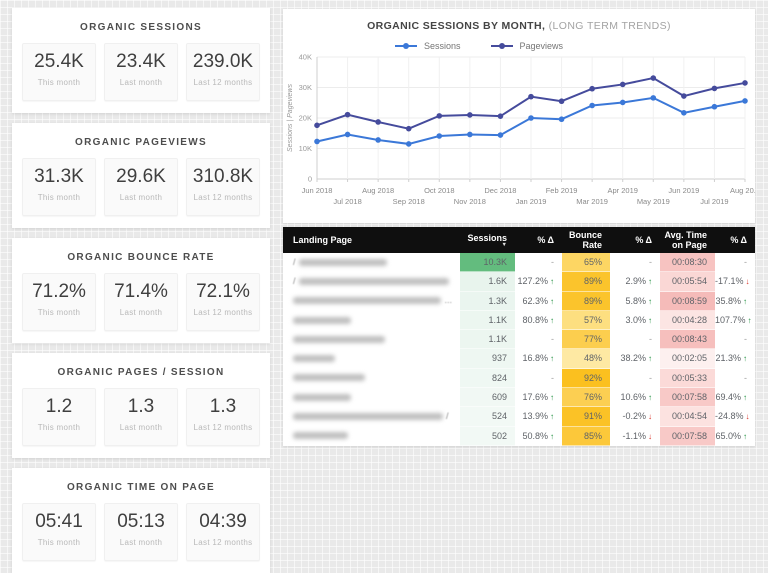  What do you see at coordinates (635, 359) in the screenshot?
I see `delta-cell: 38.2% ↑` at bounding box center [635, 359].